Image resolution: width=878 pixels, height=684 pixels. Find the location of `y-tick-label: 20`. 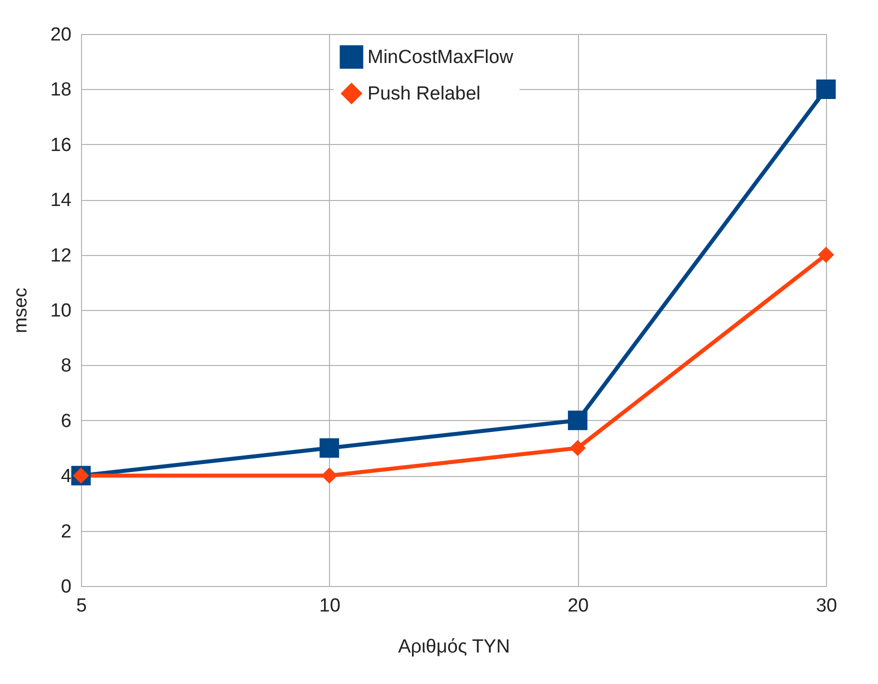

y-tick-label: 20 is located at coordinates (61, 35).